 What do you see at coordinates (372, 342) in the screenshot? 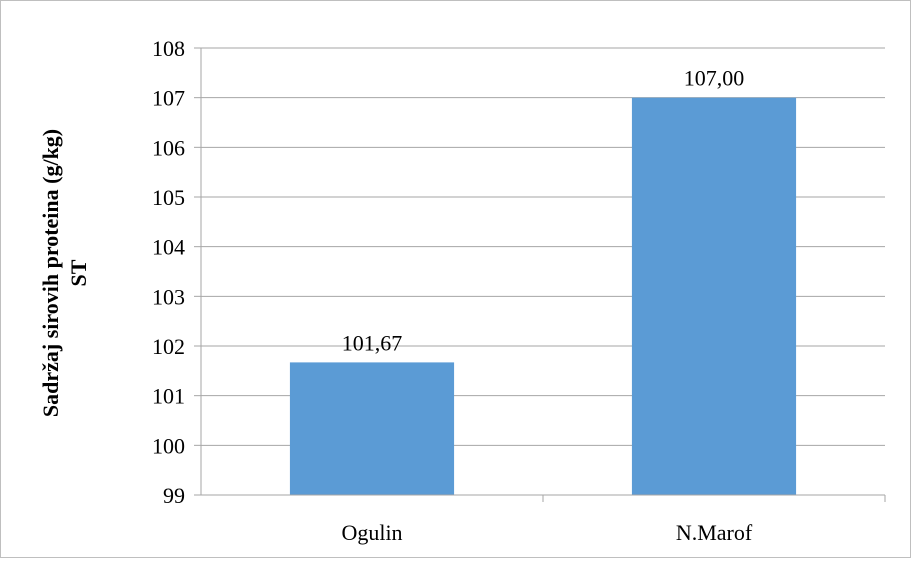
I see `data-label: 101,67` at bounding box center [372, 342].